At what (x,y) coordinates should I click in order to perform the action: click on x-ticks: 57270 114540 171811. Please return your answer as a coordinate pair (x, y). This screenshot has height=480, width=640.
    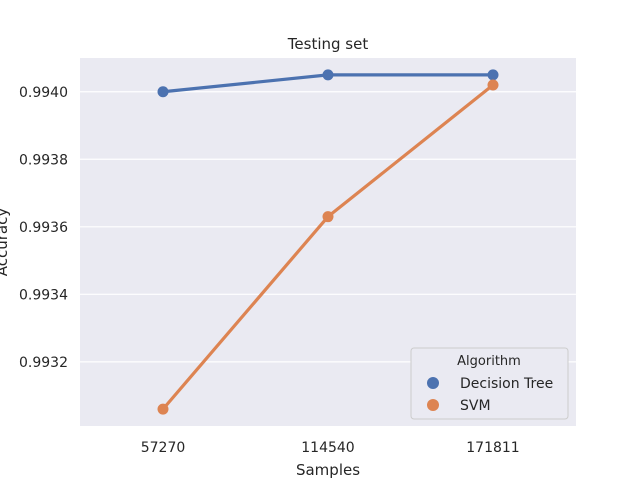
    Looking at the image, I should click on (330, 448).